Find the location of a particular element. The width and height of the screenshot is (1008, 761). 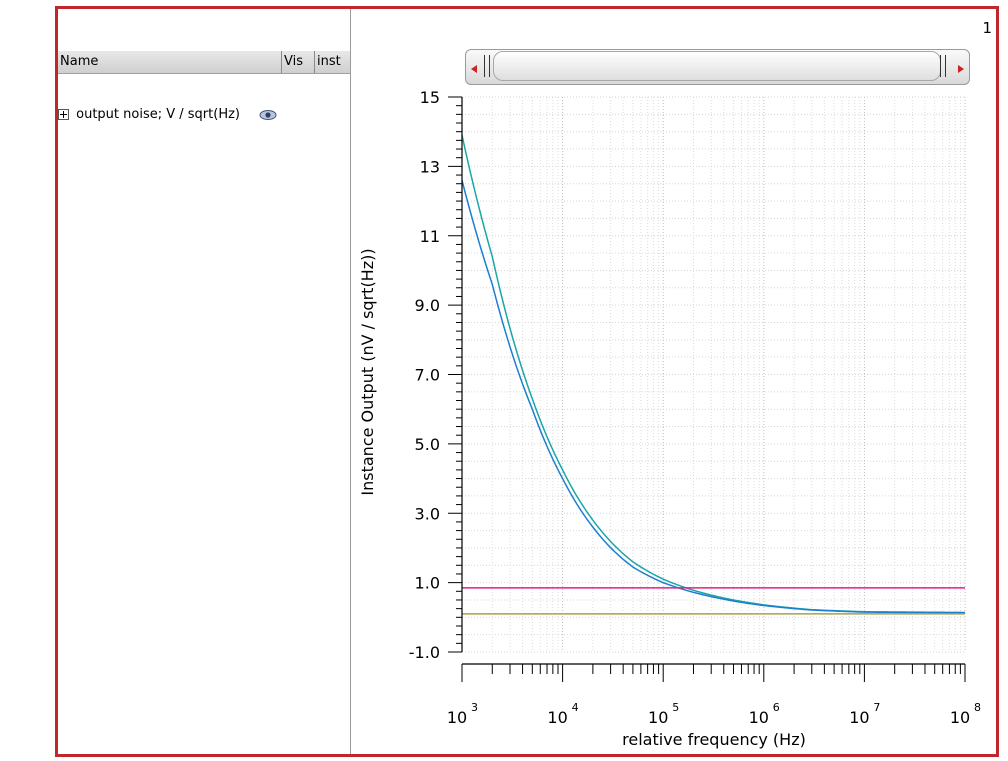

x-scrollbar is located at coordinates (717, 67).